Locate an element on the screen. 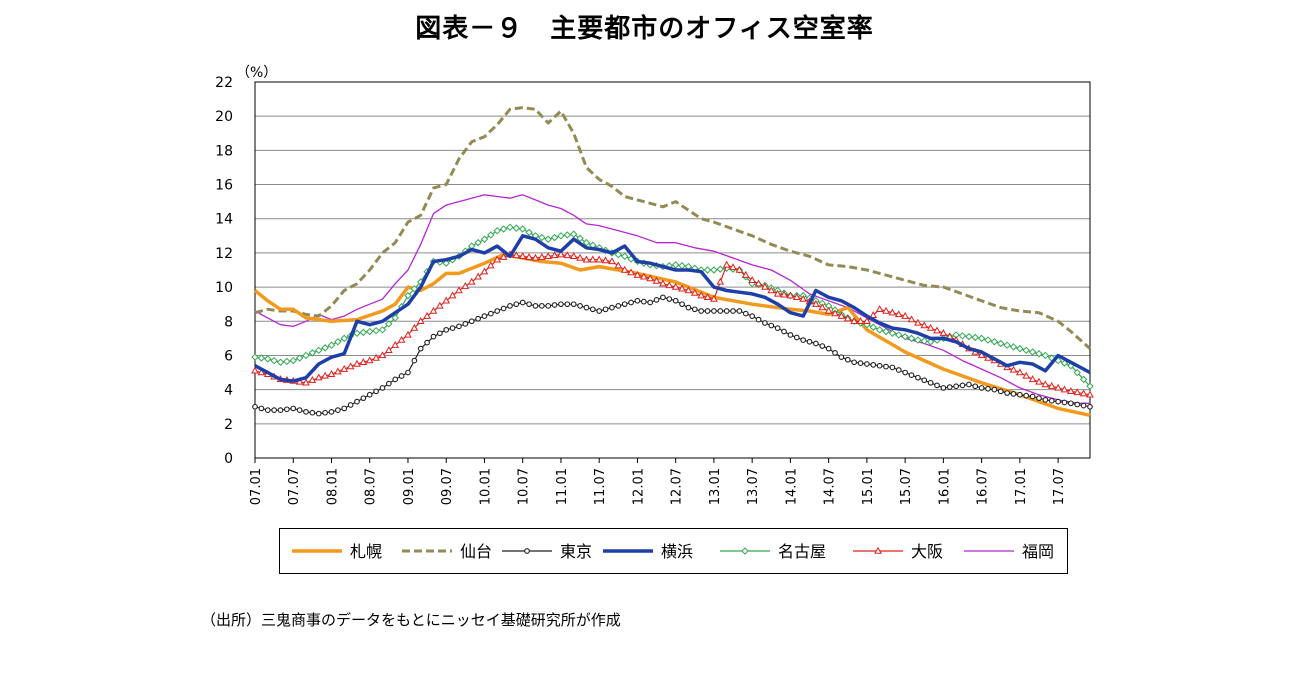 The width and height of the screenshot is (1289, 684). legend-graphic: 札幌 仙台 東京 横浜 名古屋 大阪 福岡 is located at coordinates (673, 551).